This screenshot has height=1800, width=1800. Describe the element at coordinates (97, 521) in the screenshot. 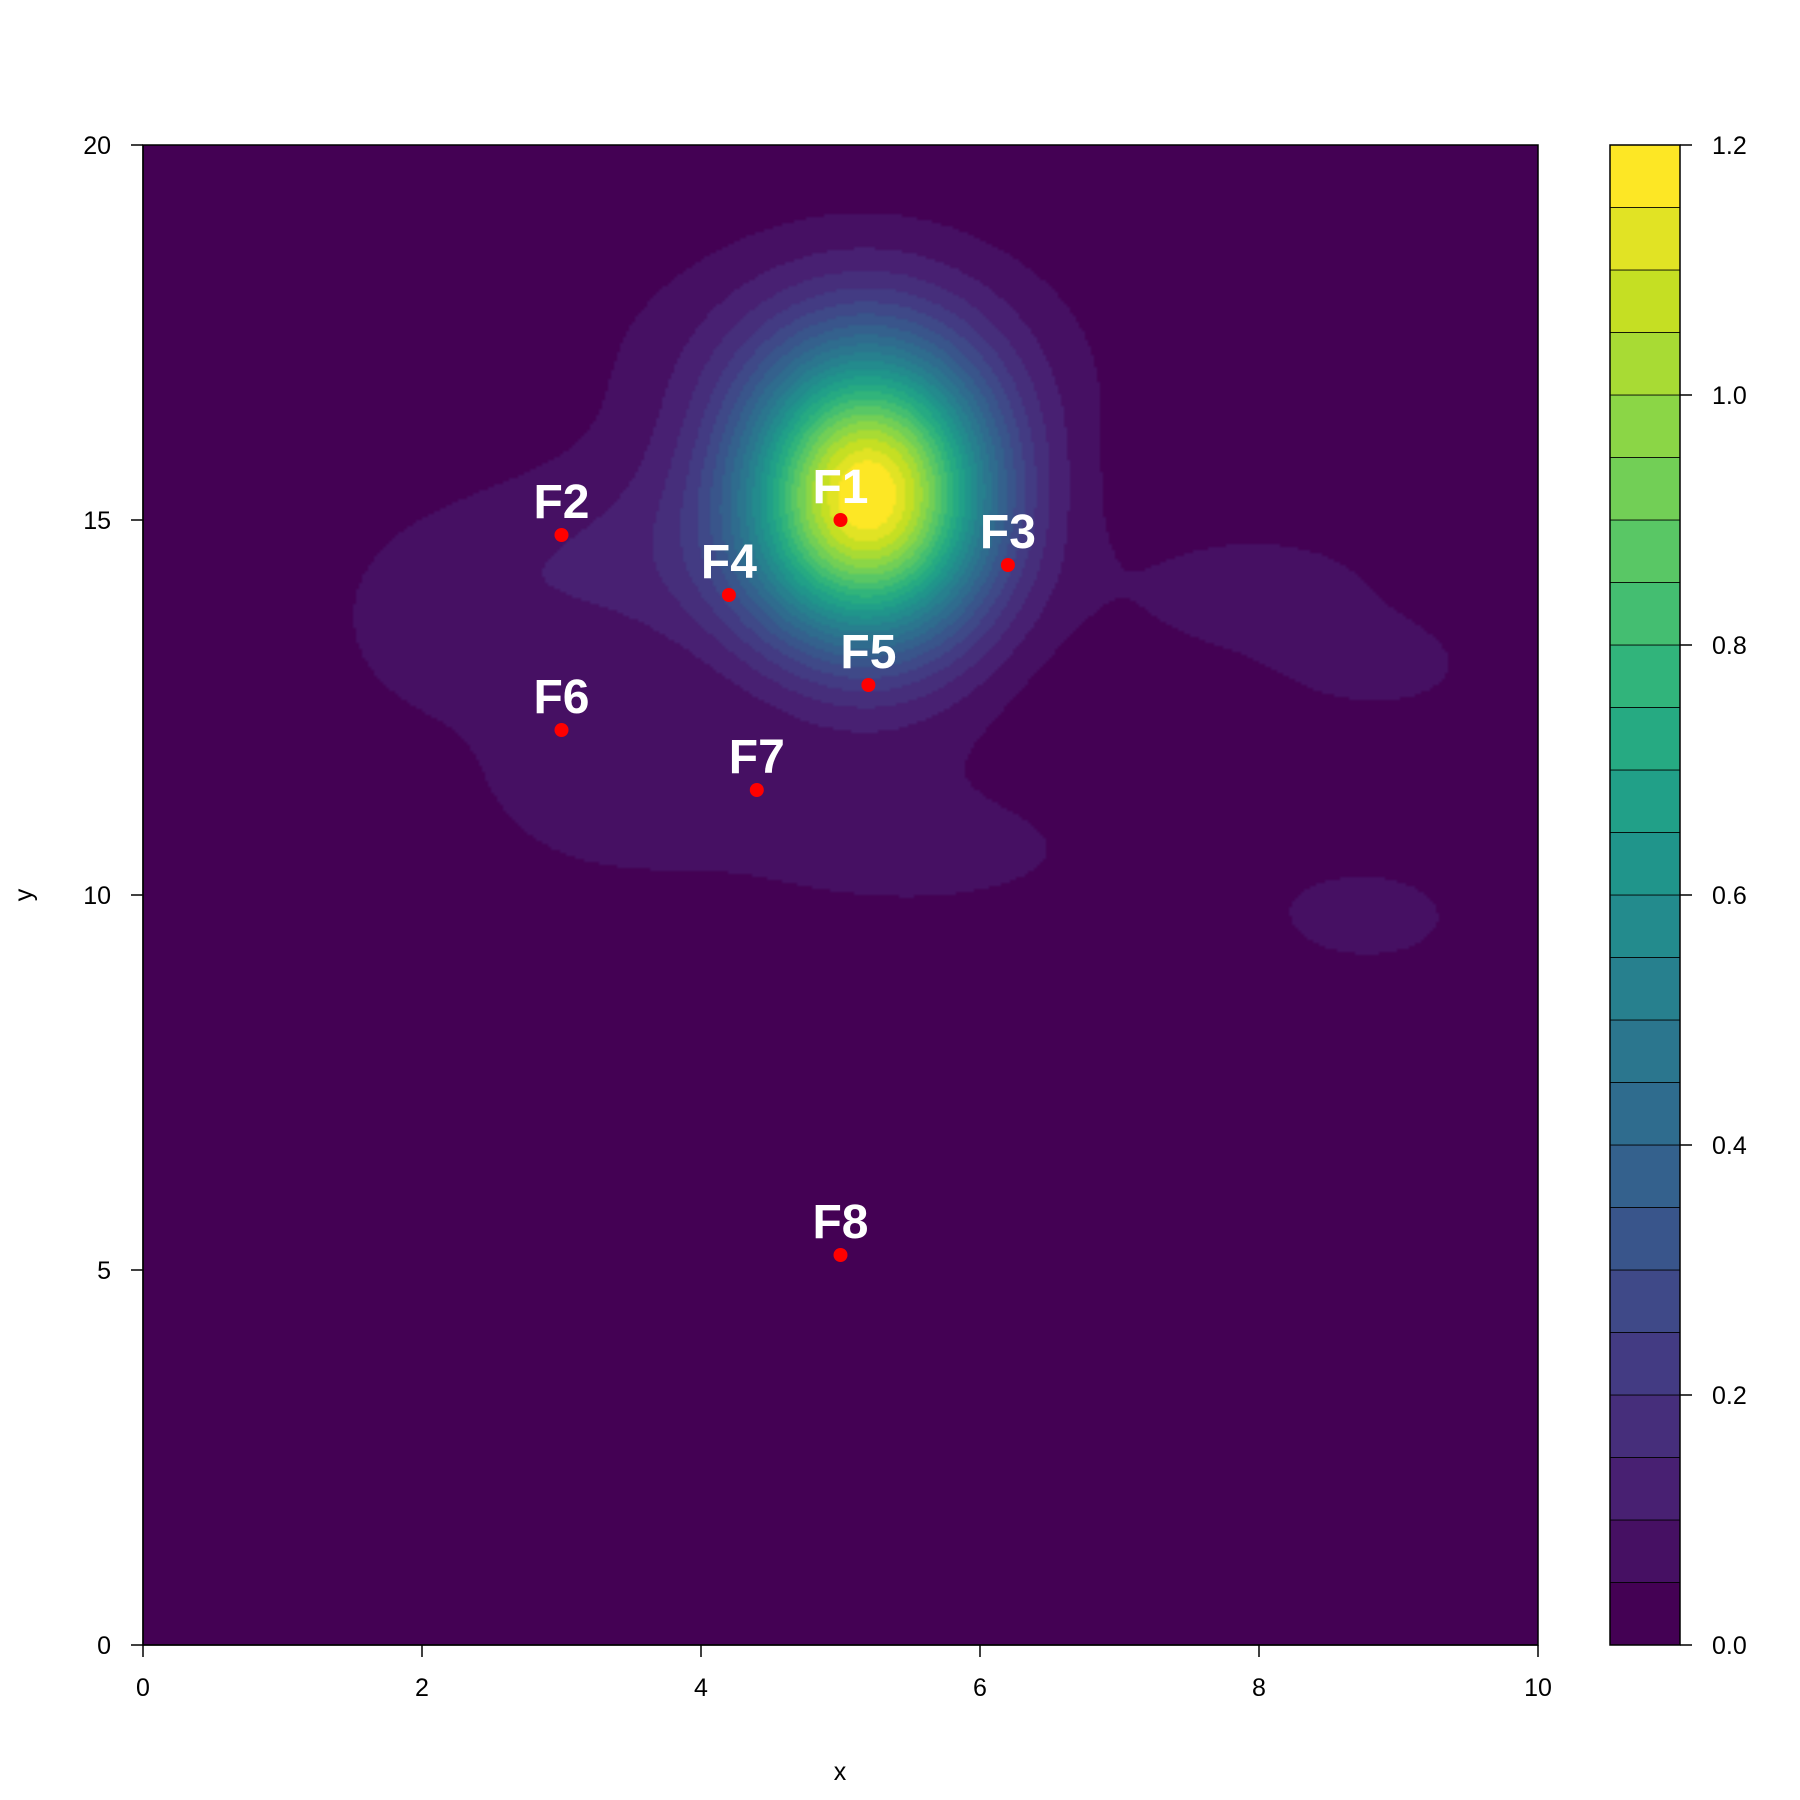

I see `y-tick-label: 15` at that location.